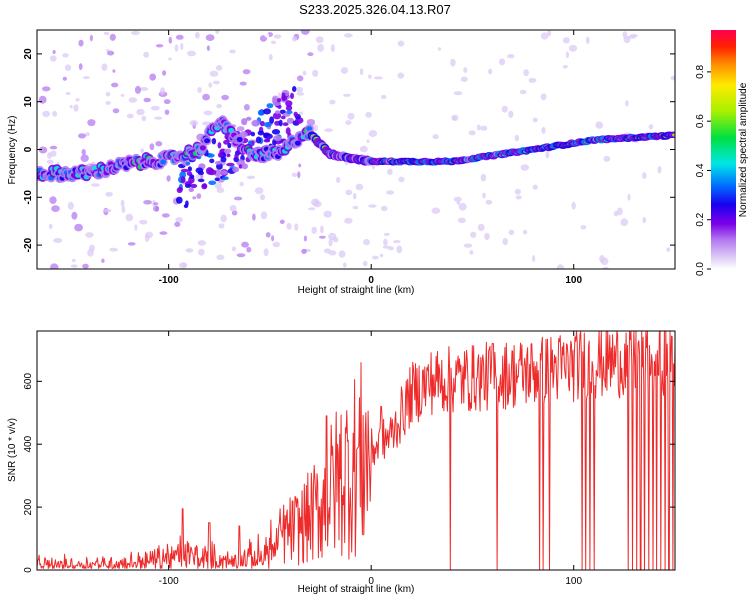 The image size is (750, 600). What do you see at coordinates (12, 450) in the screenshot?
I see `snr-ylabel: SNR (10 * v/v)` at bounding box center [12, 450].